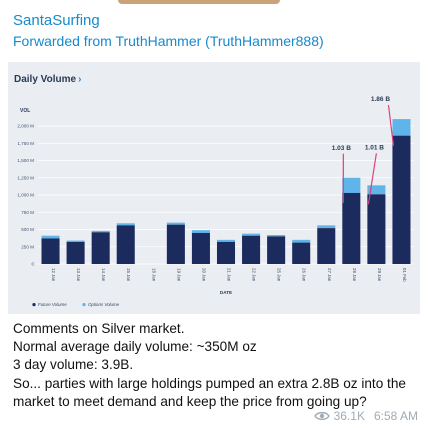 Image resolution: width=430 pixels, height=428 pixels. Describe the element at coordinates (128, 275) in the screenshot. I see `x-tick-label: 15 Jan` at that location.